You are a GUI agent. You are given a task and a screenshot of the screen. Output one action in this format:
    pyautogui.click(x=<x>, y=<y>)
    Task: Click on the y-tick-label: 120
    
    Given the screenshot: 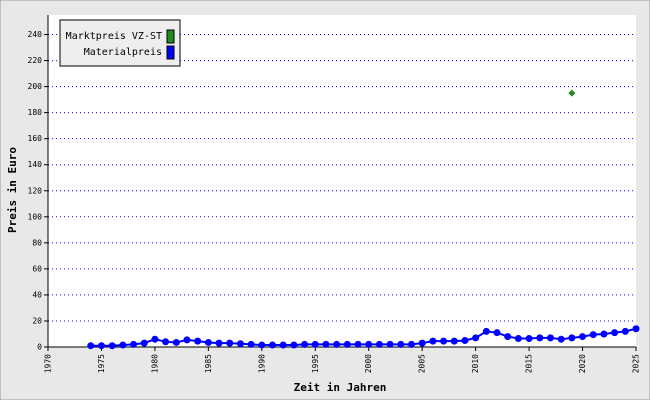 What is the action you would take?
    pyautogui.click(x=35, y=190)
    